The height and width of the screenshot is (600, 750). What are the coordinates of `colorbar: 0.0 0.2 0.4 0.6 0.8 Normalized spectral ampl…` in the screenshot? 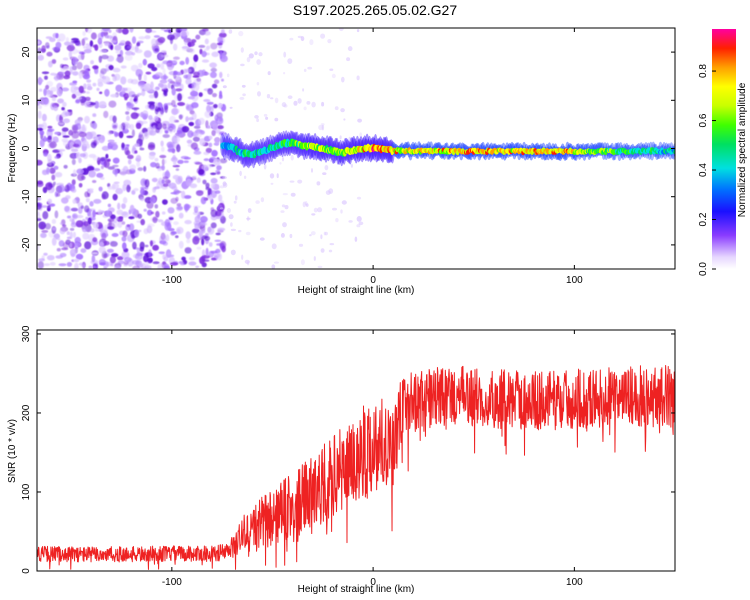 It's located at (723, 152).